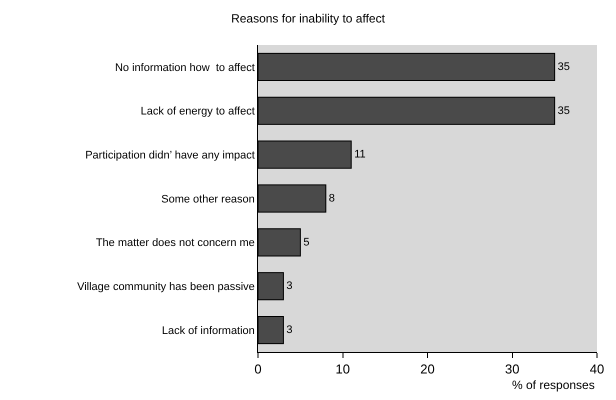 The image size is (616, 400). Describe the element at coordinates (308, 18) in the screenshot. I see `chart-title: Reasons for inability to affect` at that location.